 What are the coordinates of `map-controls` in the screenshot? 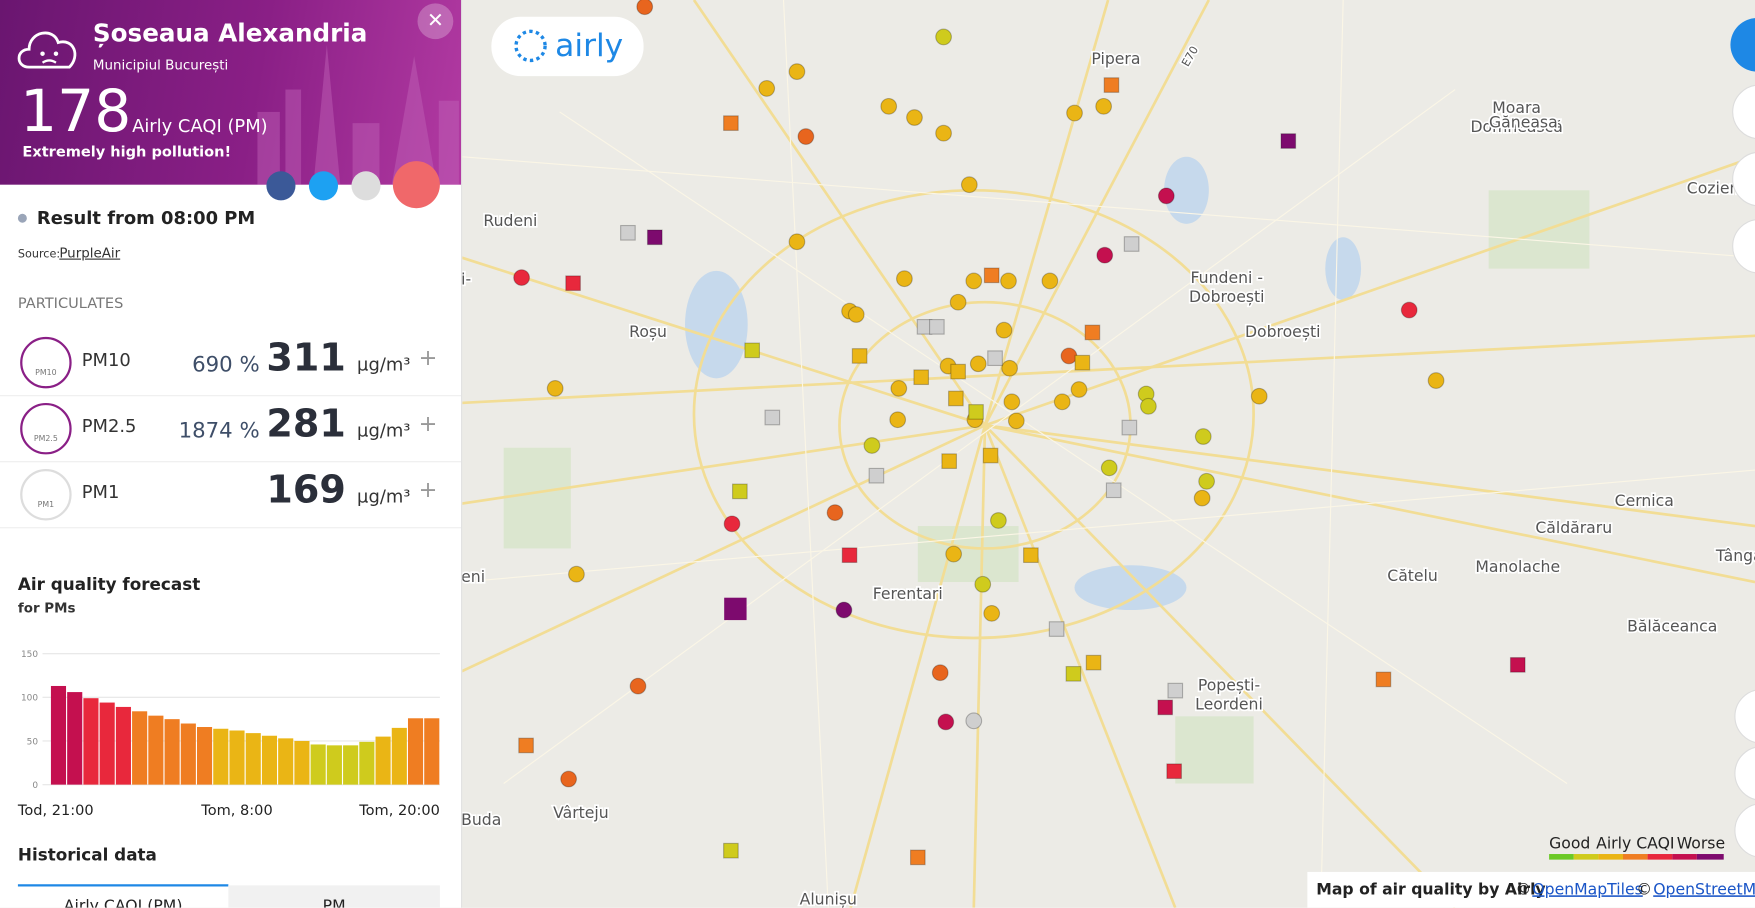 It's located at (1742, 438).